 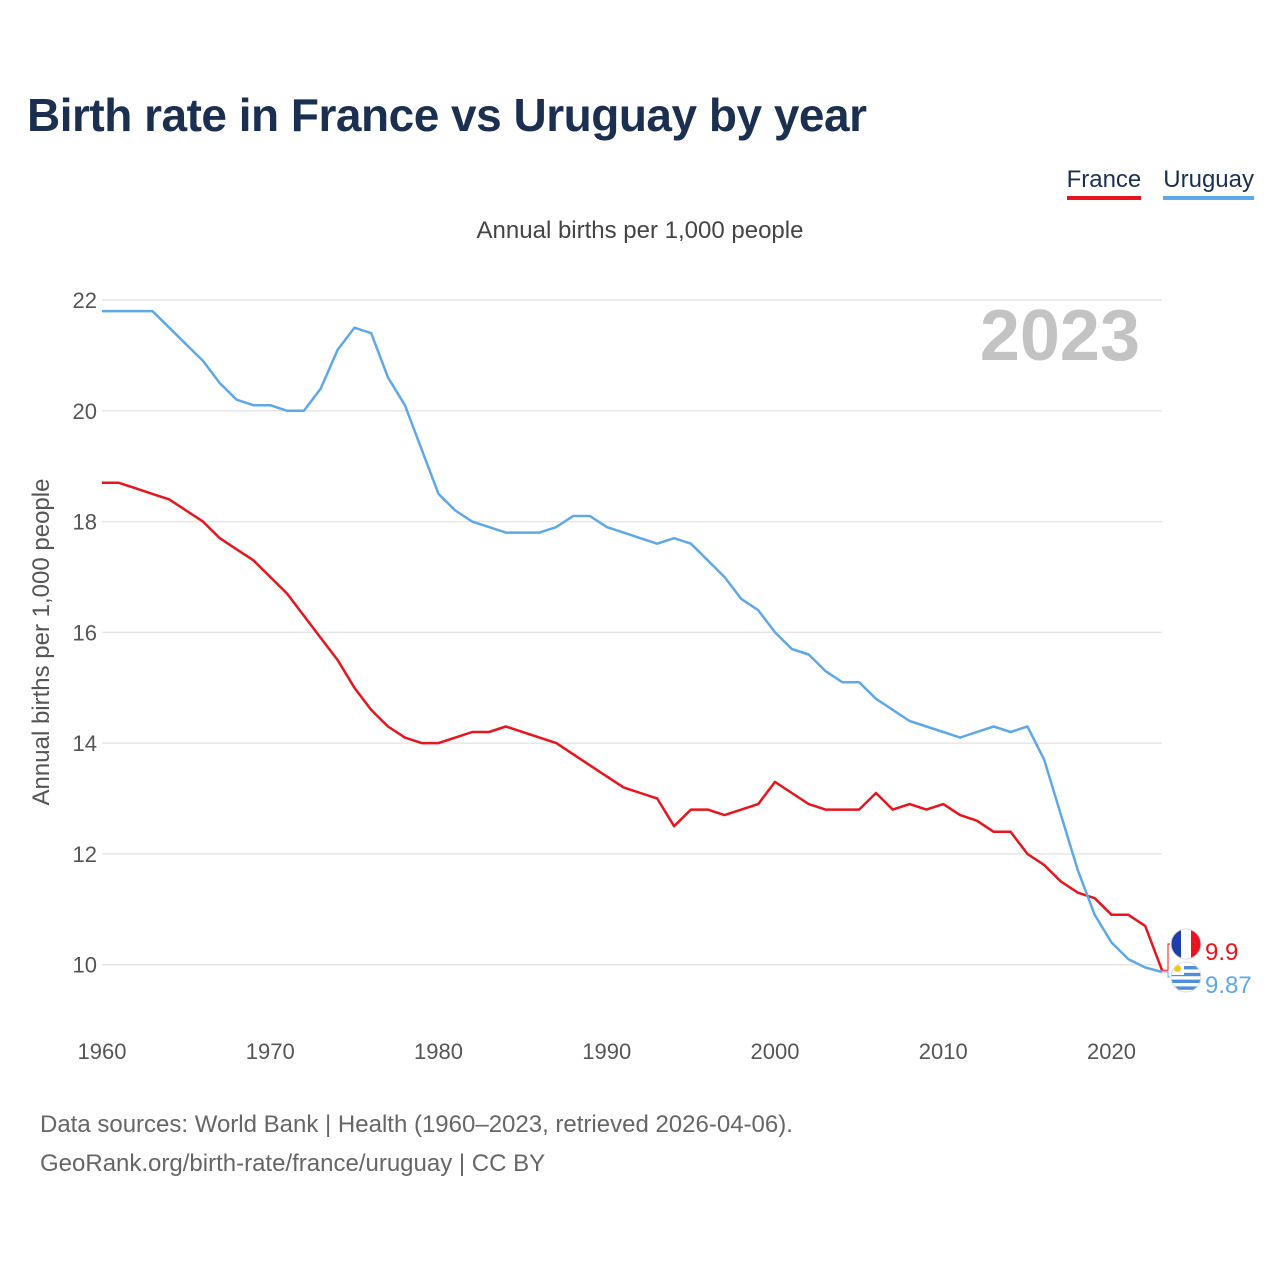 What do you see at coordinates (270, 1051) in the screenshot?
I see `x-tick-label: 1970` at bounding box center [270, 1051].